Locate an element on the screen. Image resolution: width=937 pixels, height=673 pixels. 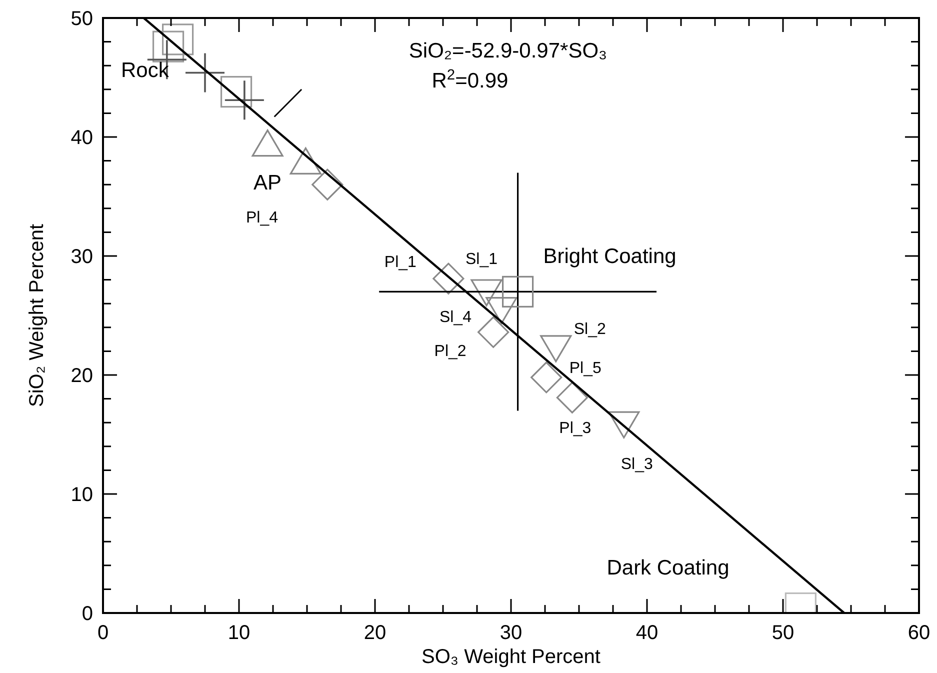
y-axis-title: SiO₂ Weight Percent is located at coordinates (37, 316).